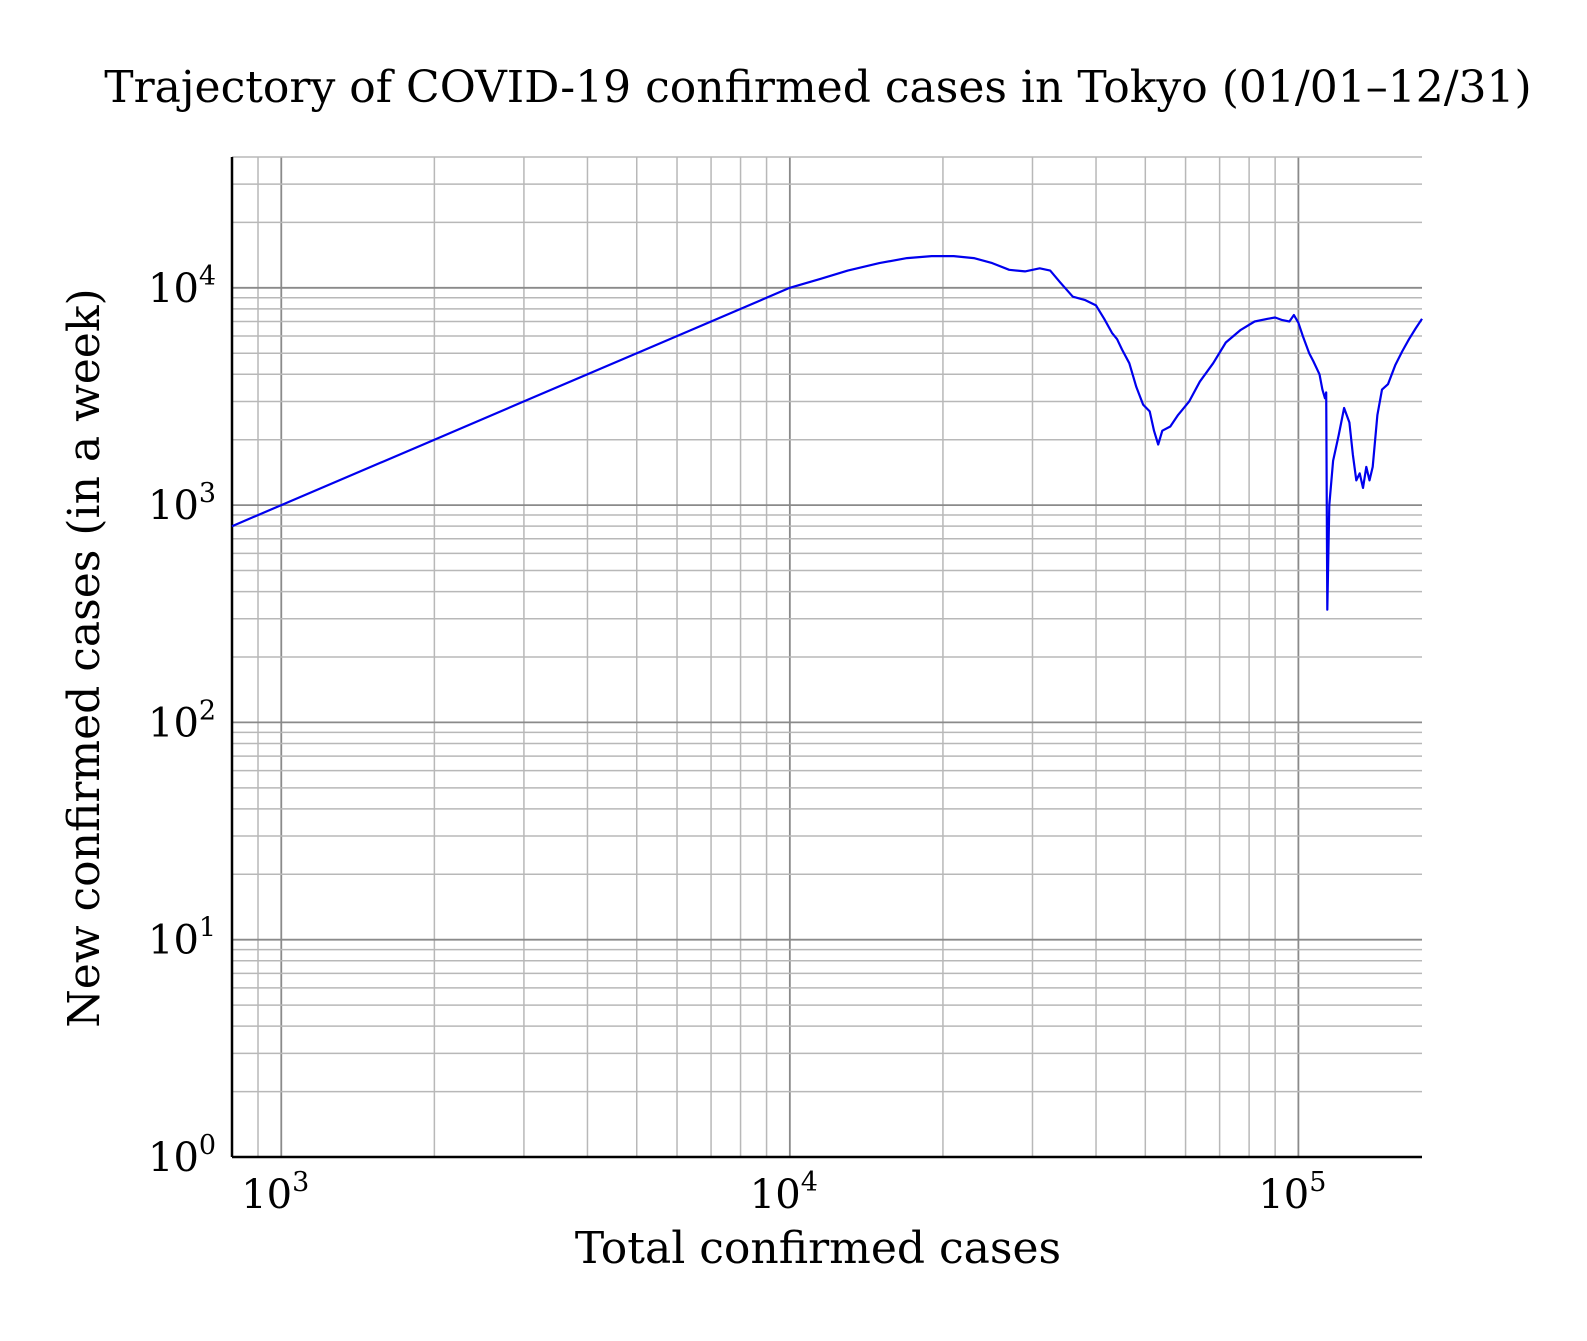 This screenshot has height=1341, width=1587. Describe the element at coordinates (1317, 1182) in the screenshot. I see `tick-exponent: 5` at that location.